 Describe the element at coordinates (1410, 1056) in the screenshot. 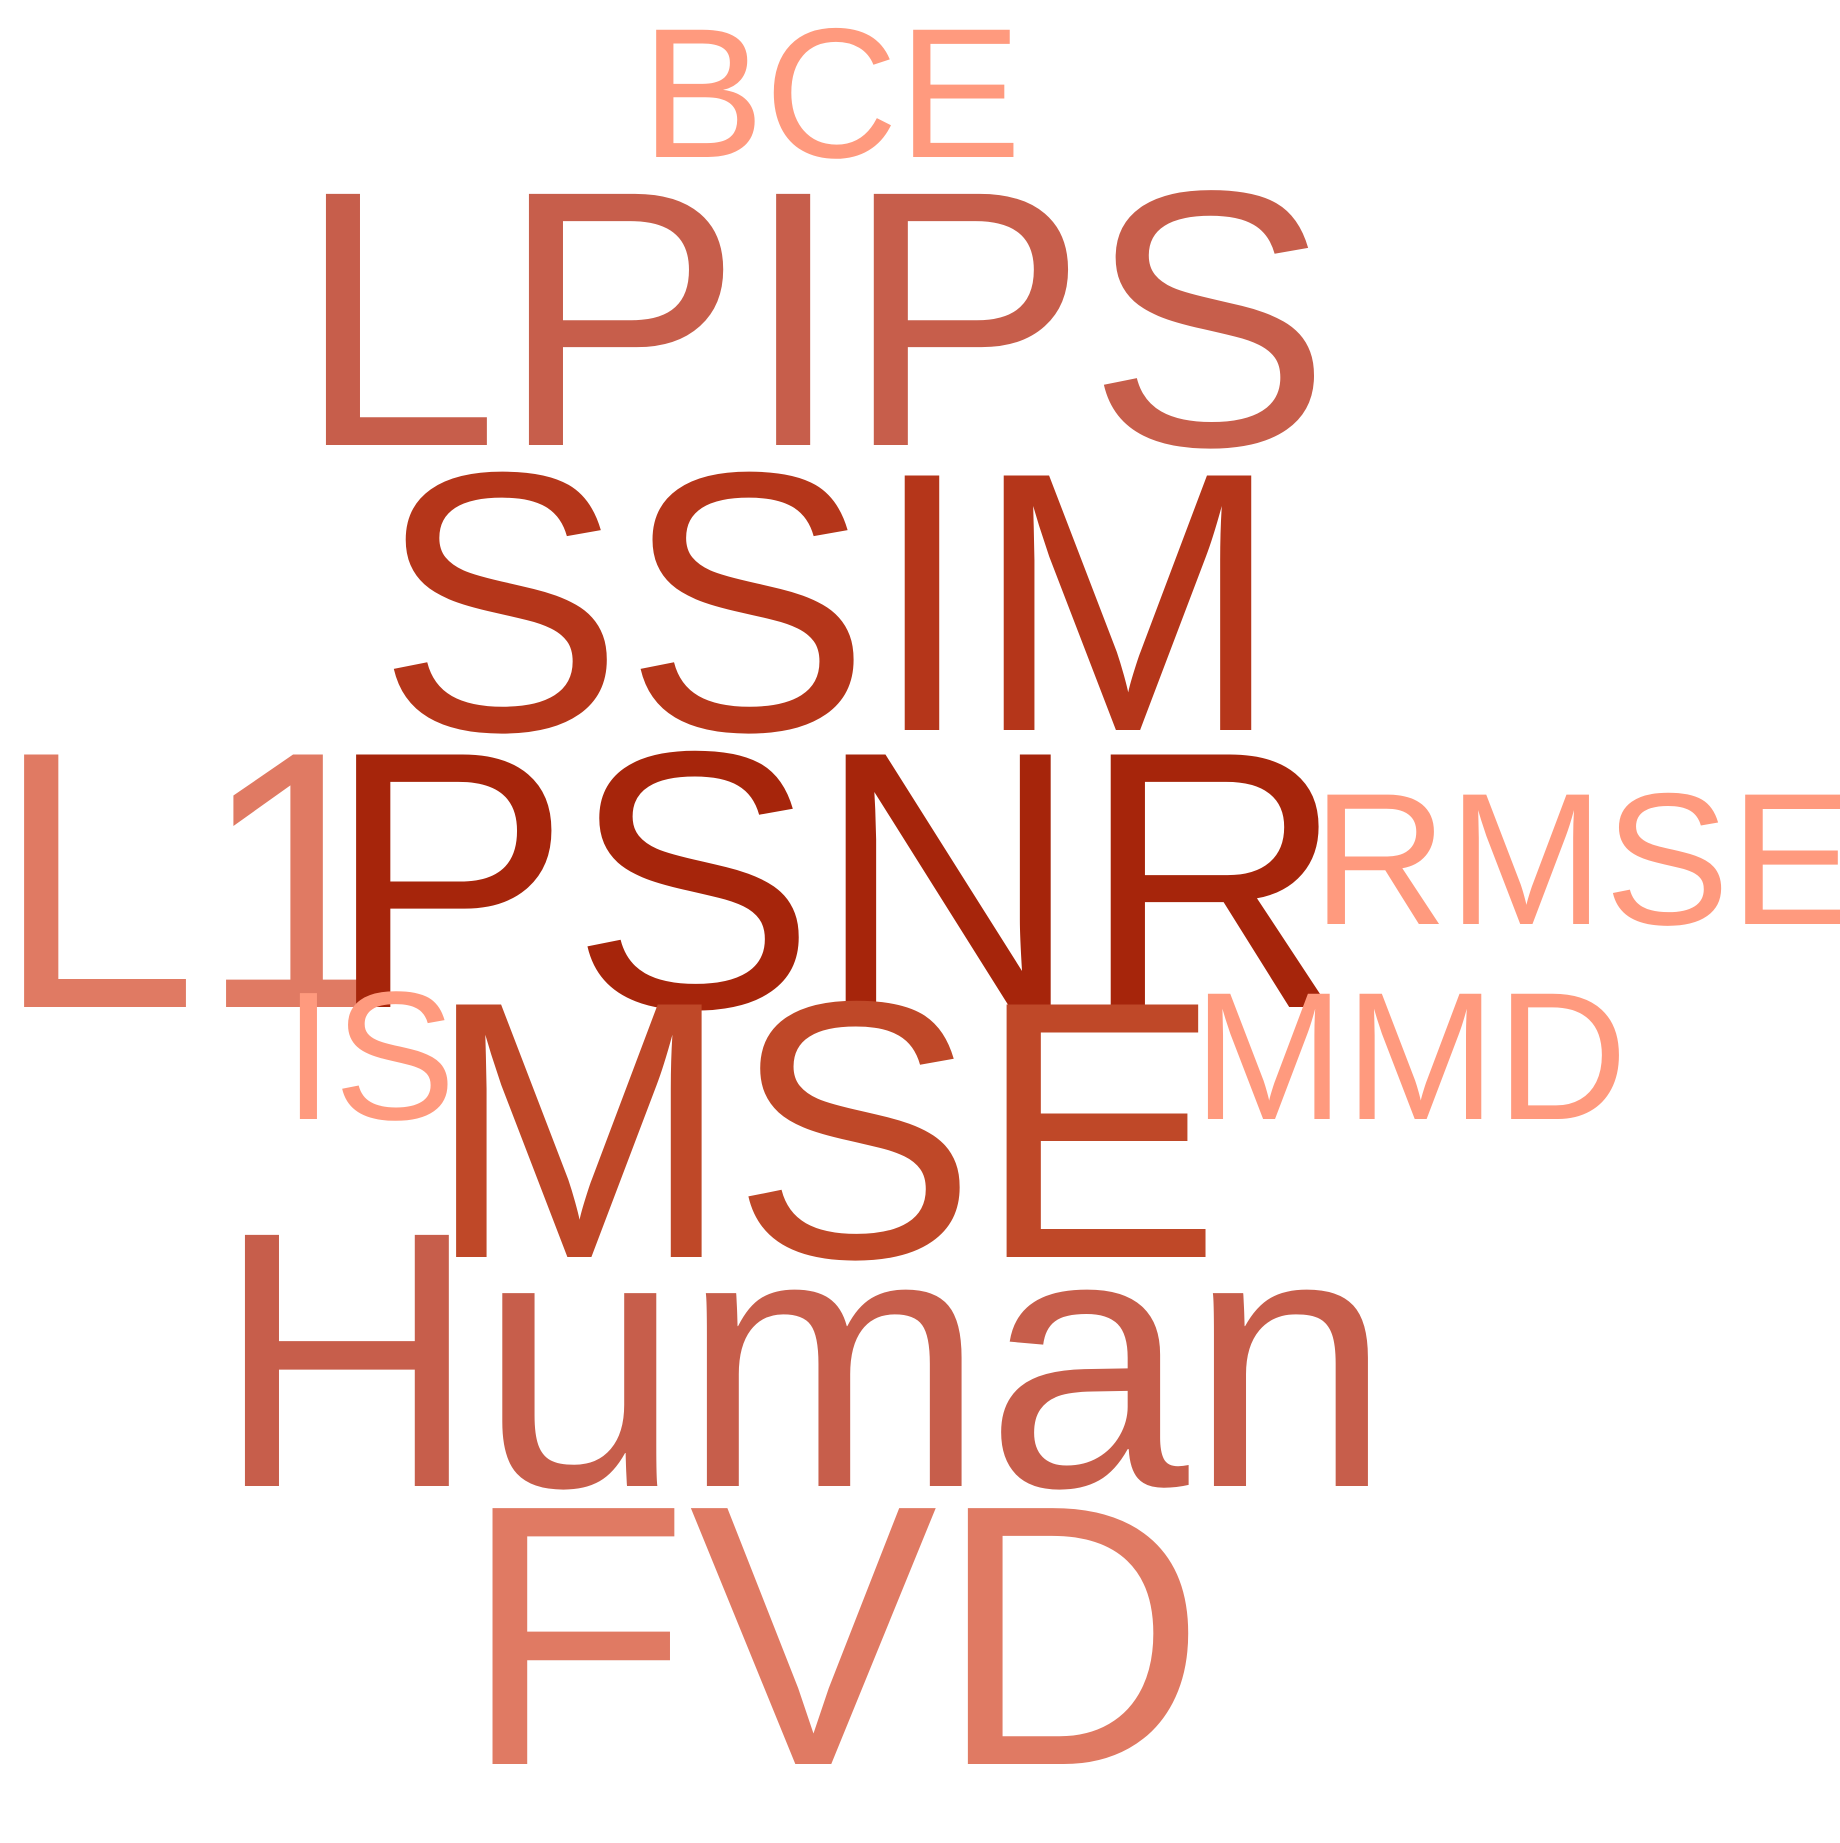

I see `word-mmd: MMD` at that location.